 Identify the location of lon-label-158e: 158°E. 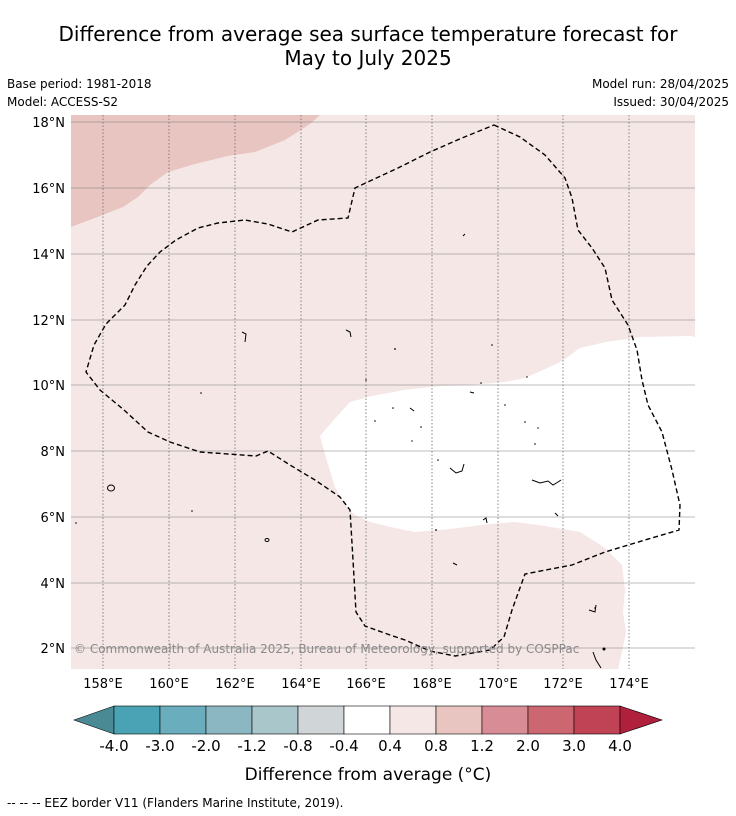
(103, 684).